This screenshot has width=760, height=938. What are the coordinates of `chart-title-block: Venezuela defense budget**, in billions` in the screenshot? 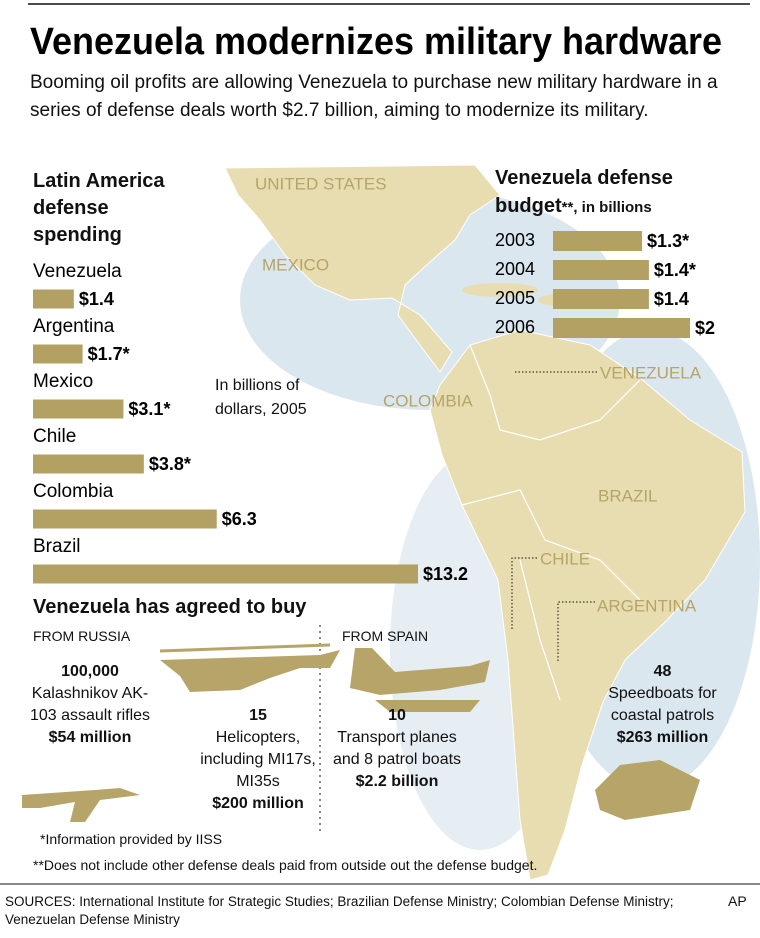 It's located at (625, 193).